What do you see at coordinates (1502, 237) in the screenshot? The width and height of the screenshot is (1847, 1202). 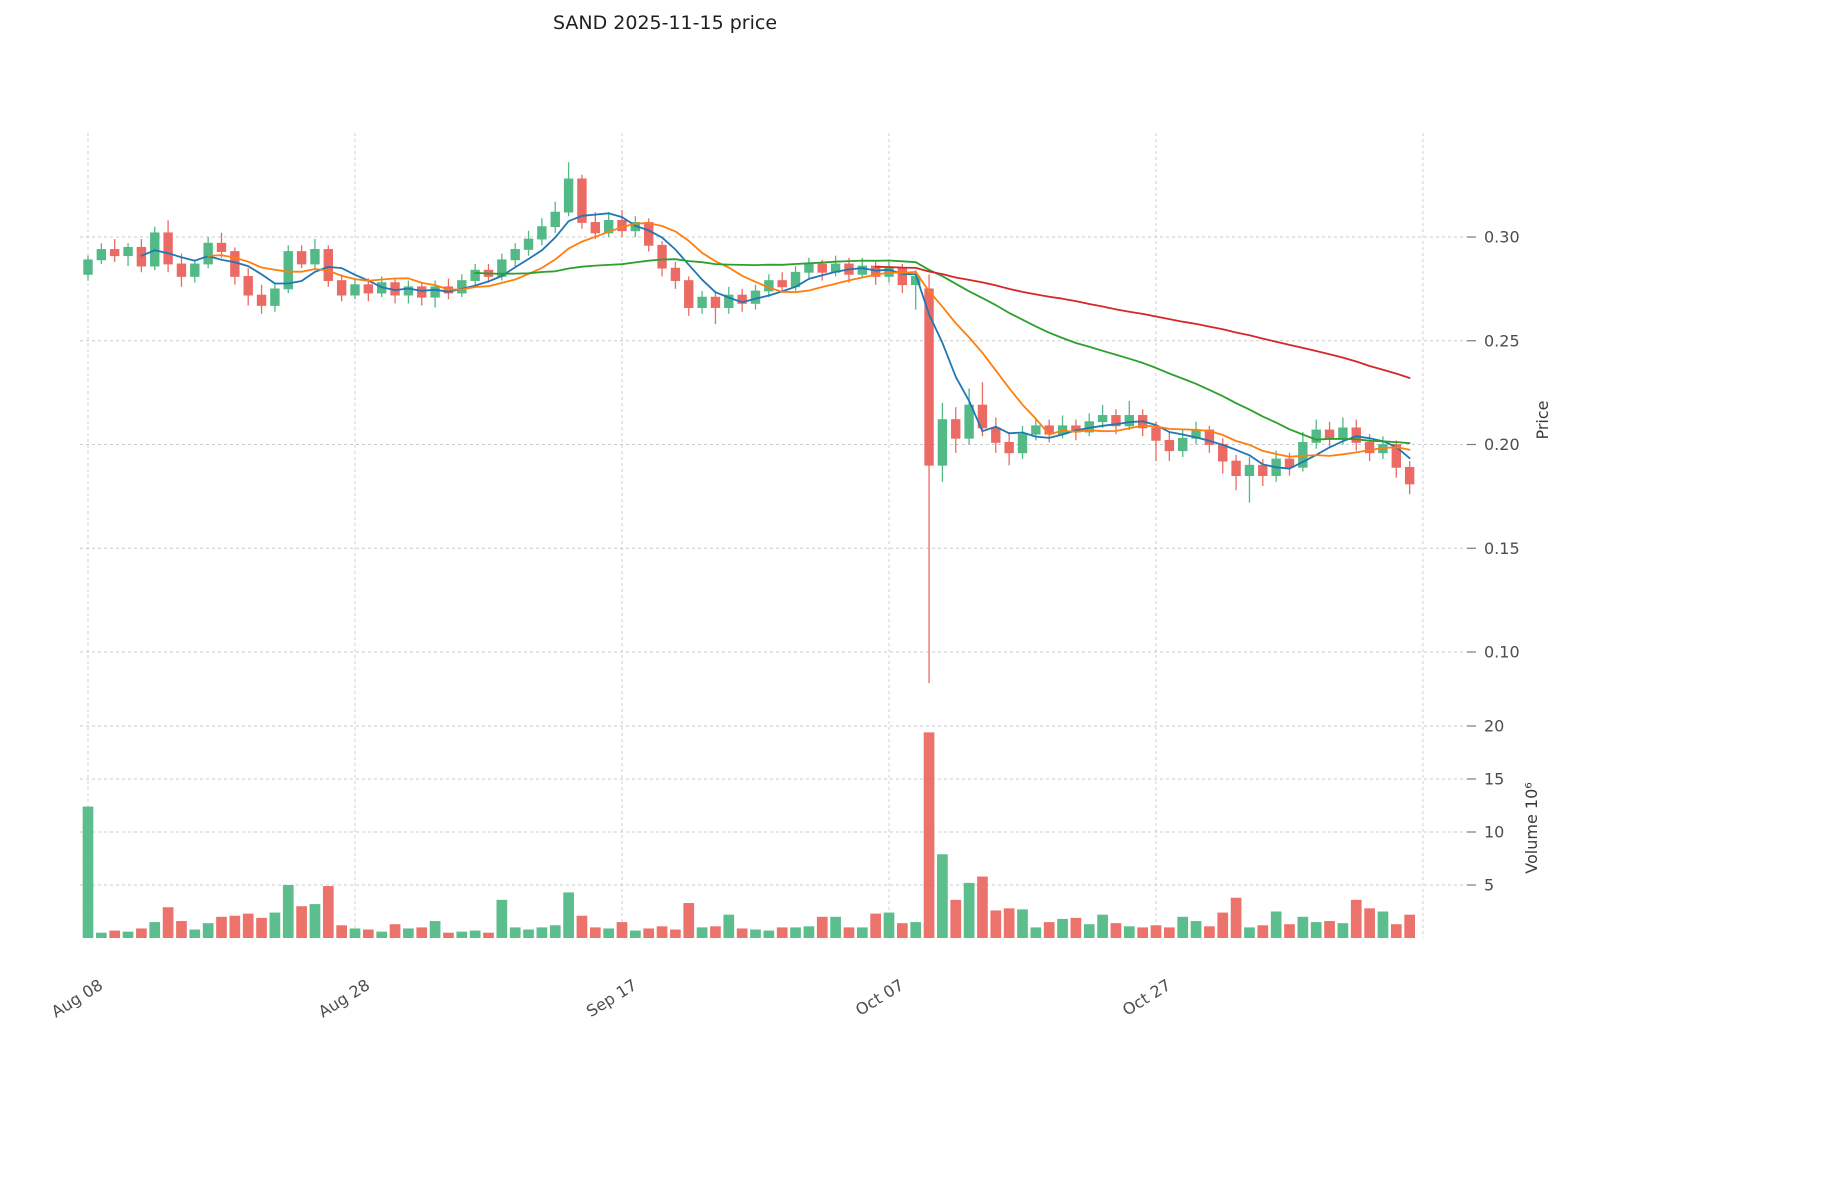 I see `price-tick-label: 0.30` at bounding box center [1502, 237].